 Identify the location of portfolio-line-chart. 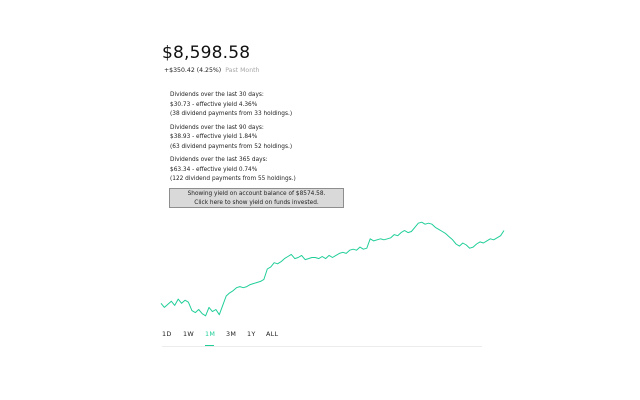
(332, 270).